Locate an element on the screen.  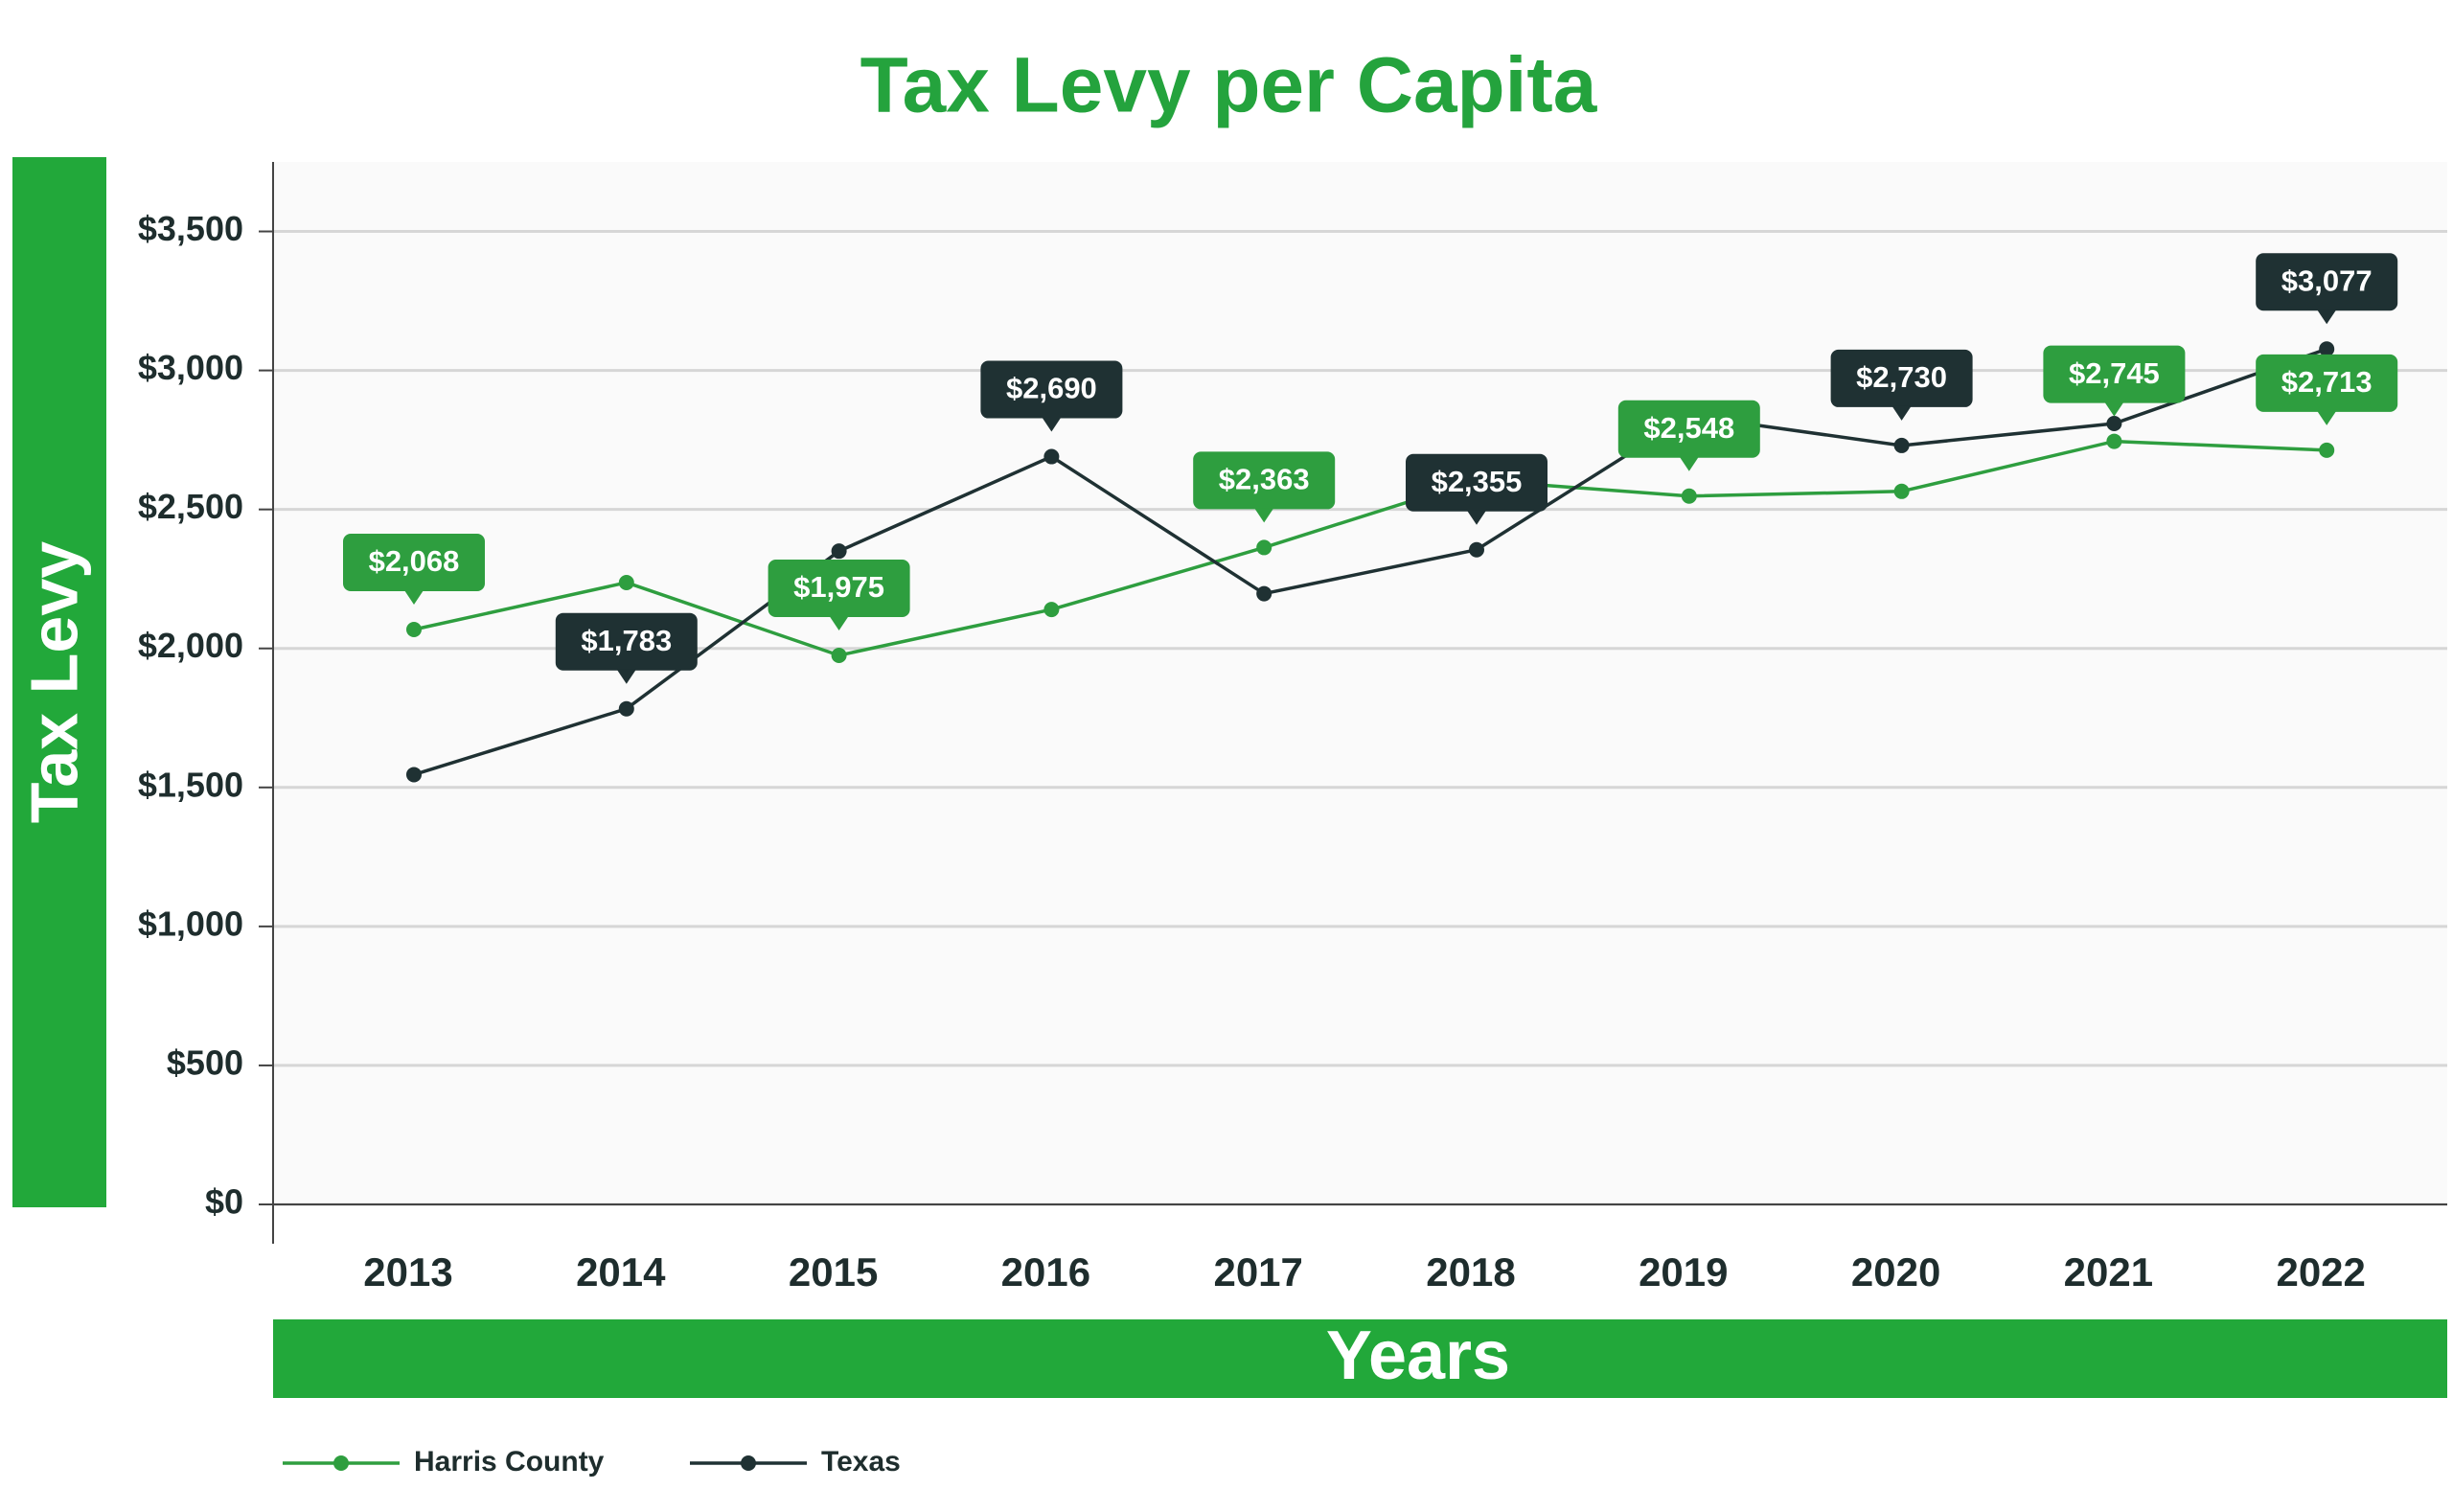
data-label-text: $1,975 is located at coordinates (839, 587).